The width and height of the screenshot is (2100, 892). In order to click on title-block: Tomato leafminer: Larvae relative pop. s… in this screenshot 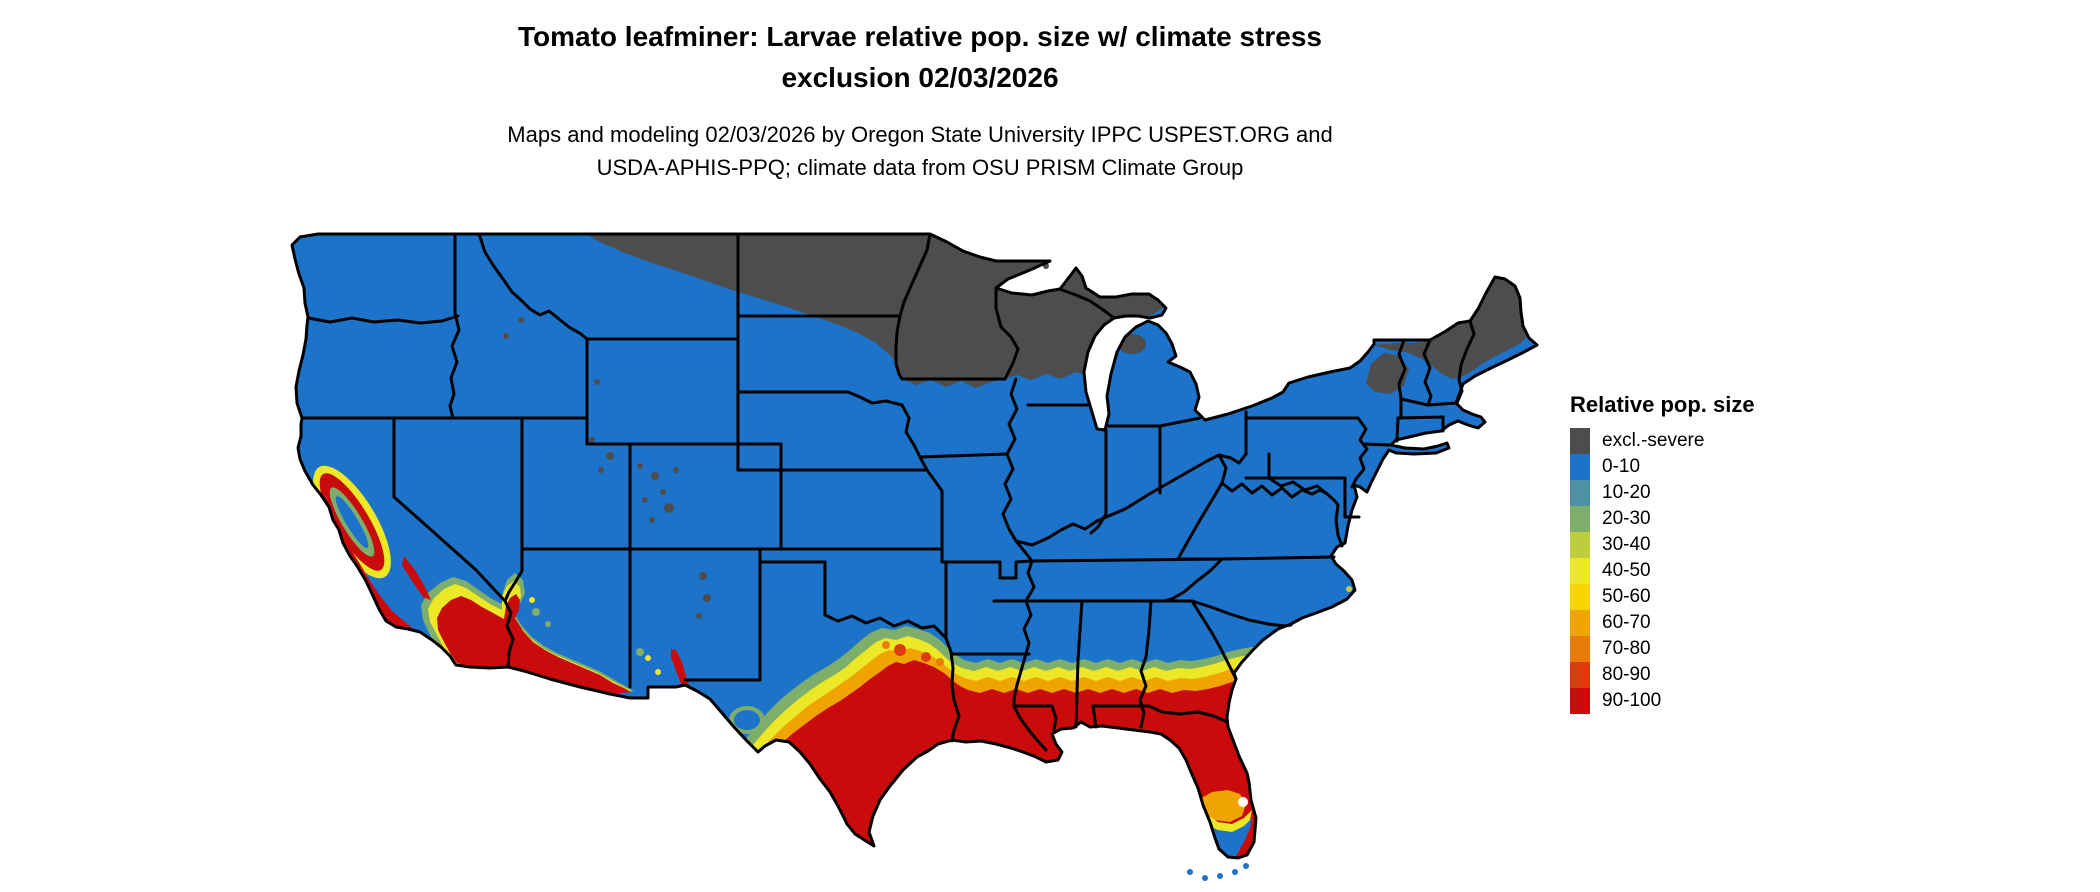, I will do `click(920, 57)`.